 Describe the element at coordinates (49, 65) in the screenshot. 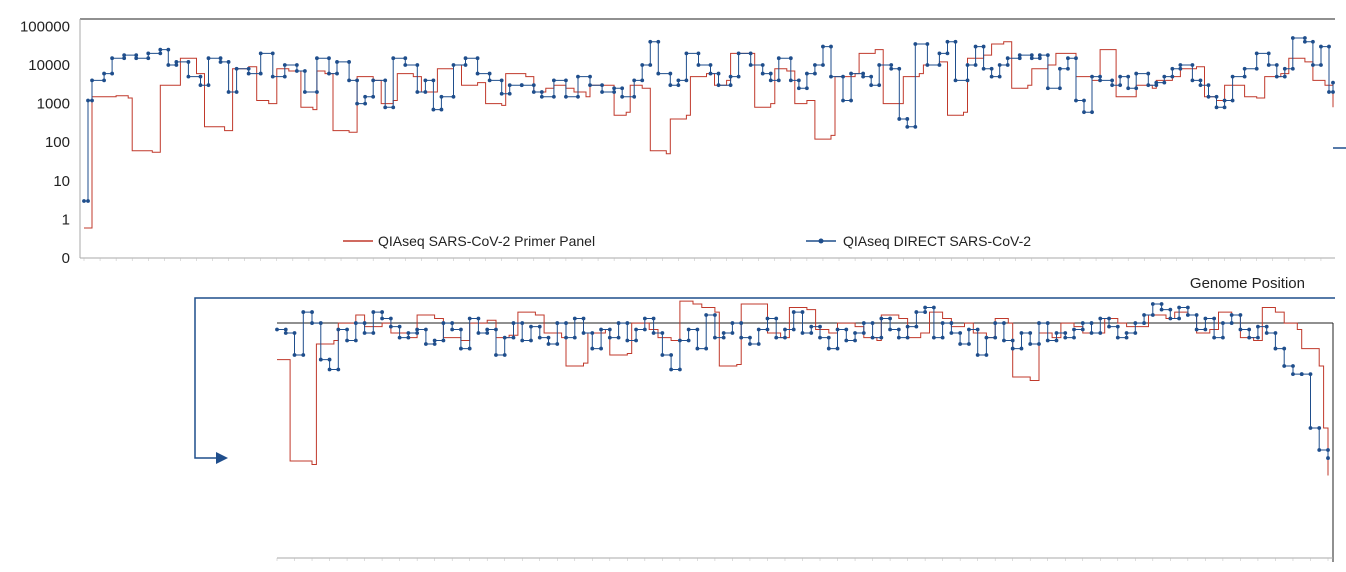

I see `y-tick-label: 10000` at that location.